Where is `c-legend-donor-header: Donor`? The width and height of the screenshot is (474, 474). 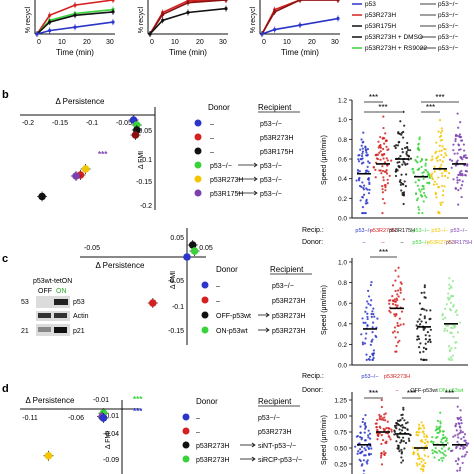 c-legend-donor-header: Donor is located at coordinates (227, 269).